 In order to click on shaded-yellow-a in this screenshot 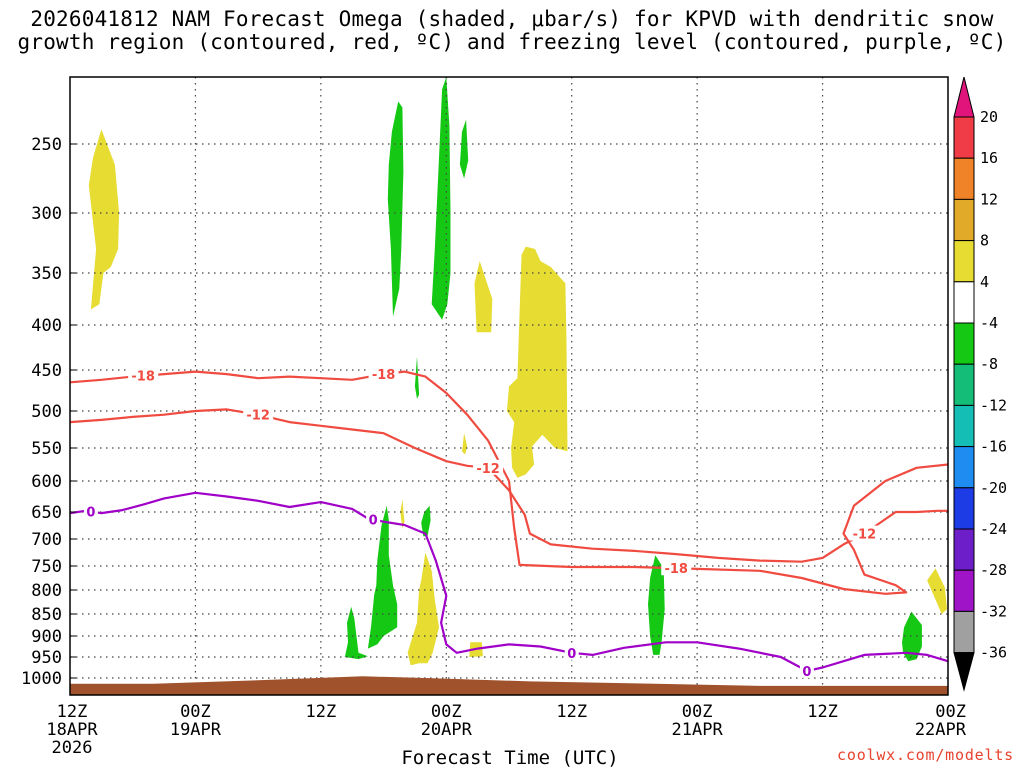, I will do `click(104, 219)`.